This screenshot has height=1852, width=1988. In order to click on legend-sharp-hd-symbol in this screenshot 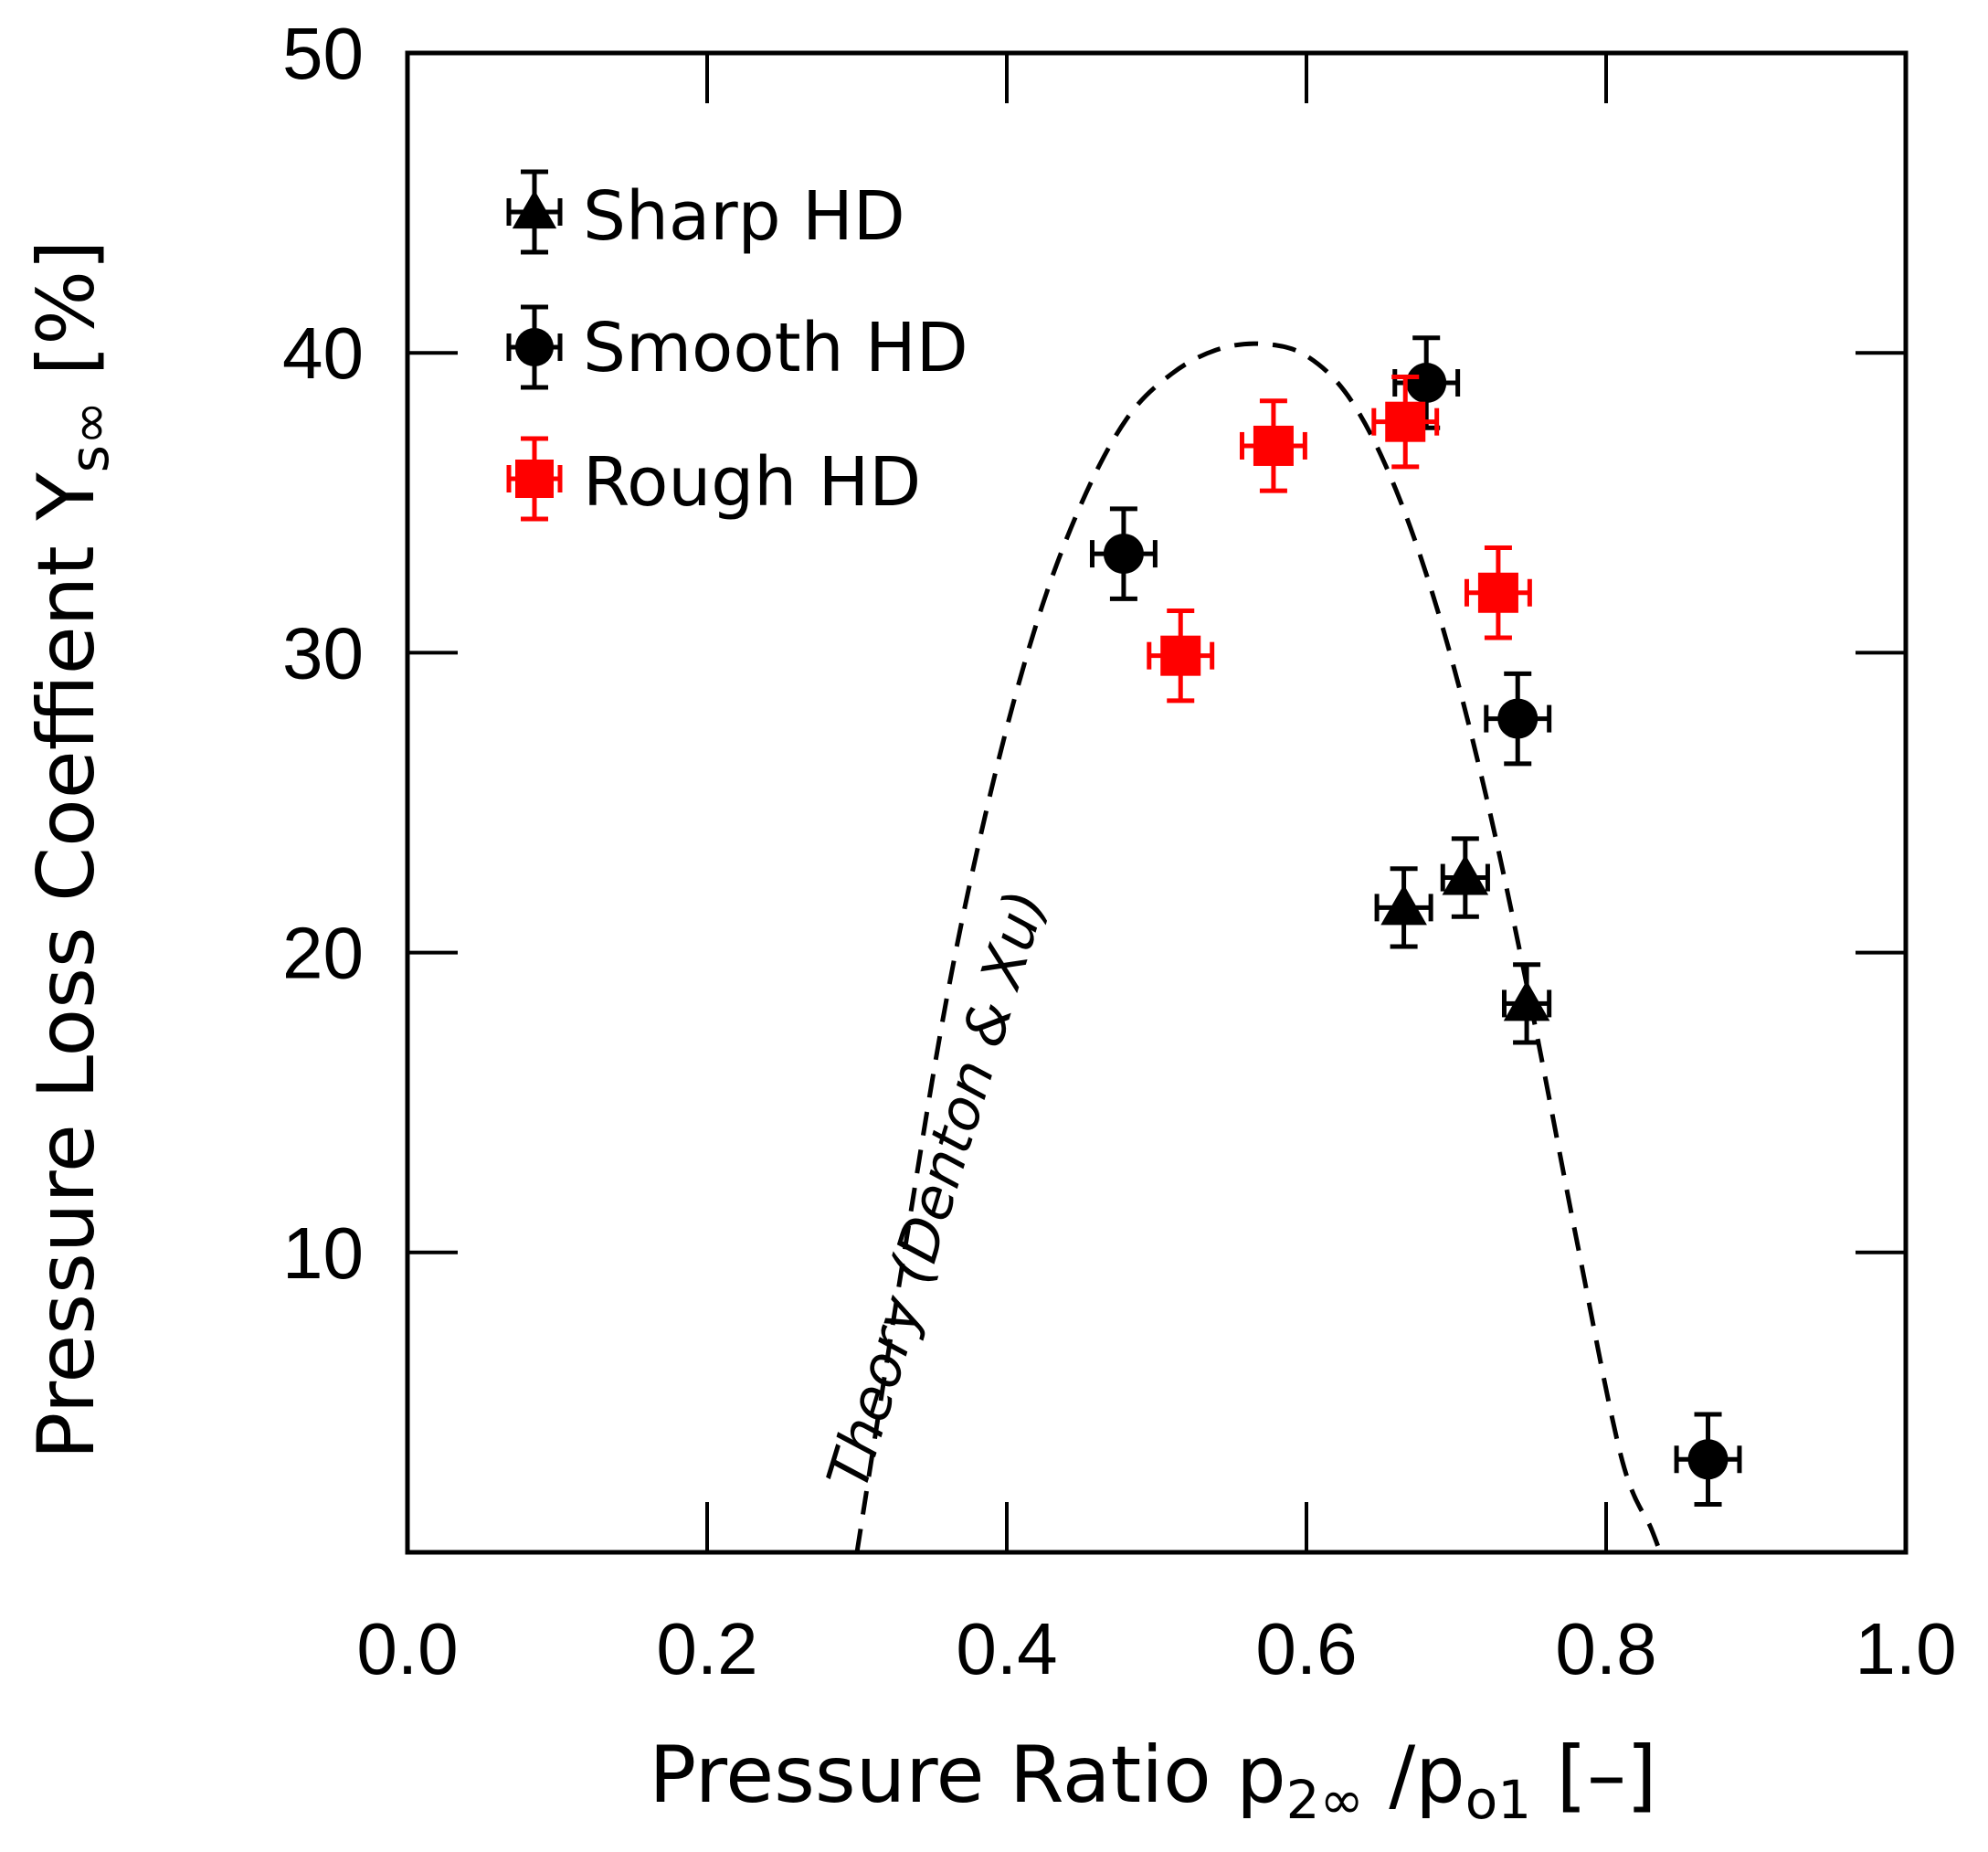, I will do `click(535, 212)`.